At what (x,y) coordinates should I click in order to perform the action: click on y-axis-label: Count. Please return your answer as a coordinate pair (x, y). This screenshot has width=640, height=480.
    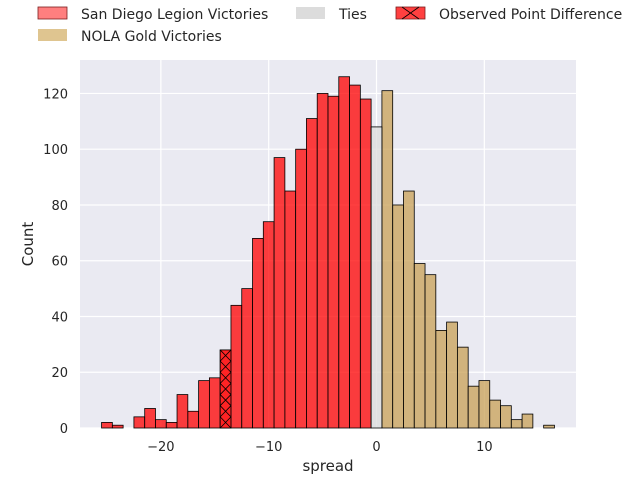
    Looking at the image, I should click on (28, 244).